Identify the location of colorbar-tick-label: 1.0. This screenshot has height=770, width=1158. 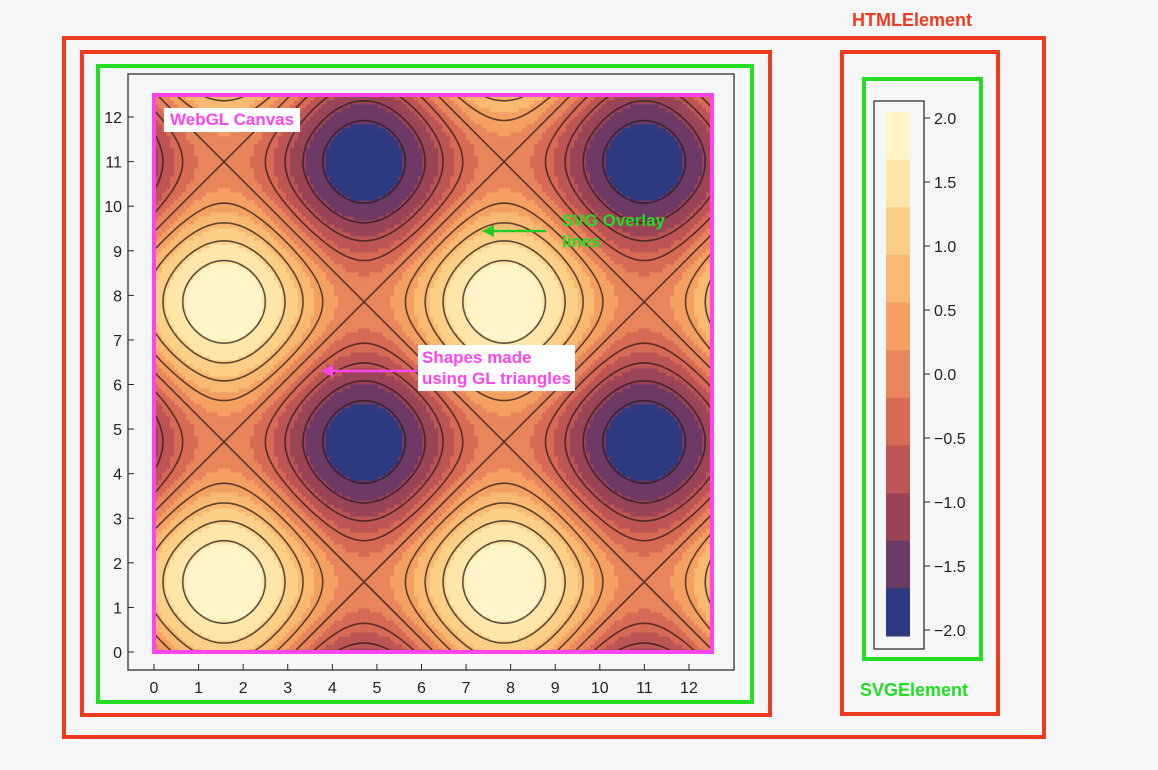
(945, 247).